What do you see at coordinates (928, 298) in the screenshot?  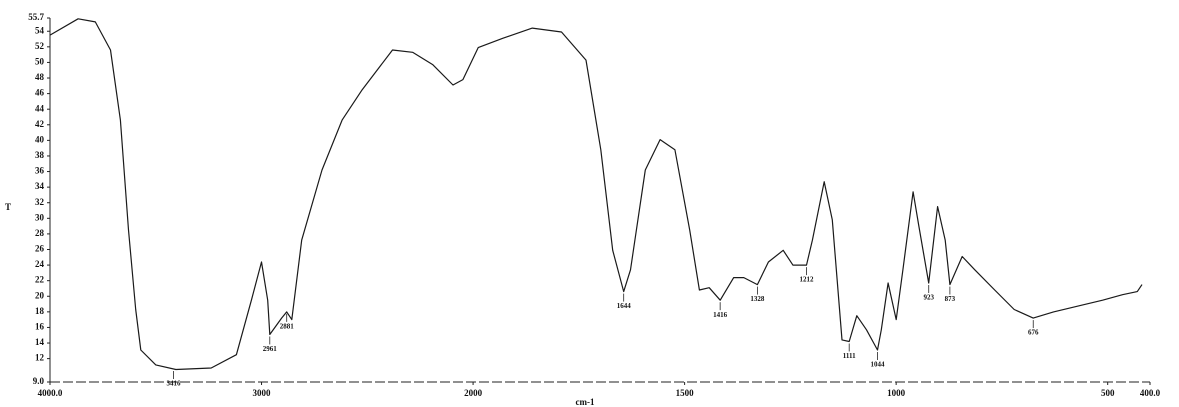 I see `peak-label: 923` at bounding box center [928, 298].